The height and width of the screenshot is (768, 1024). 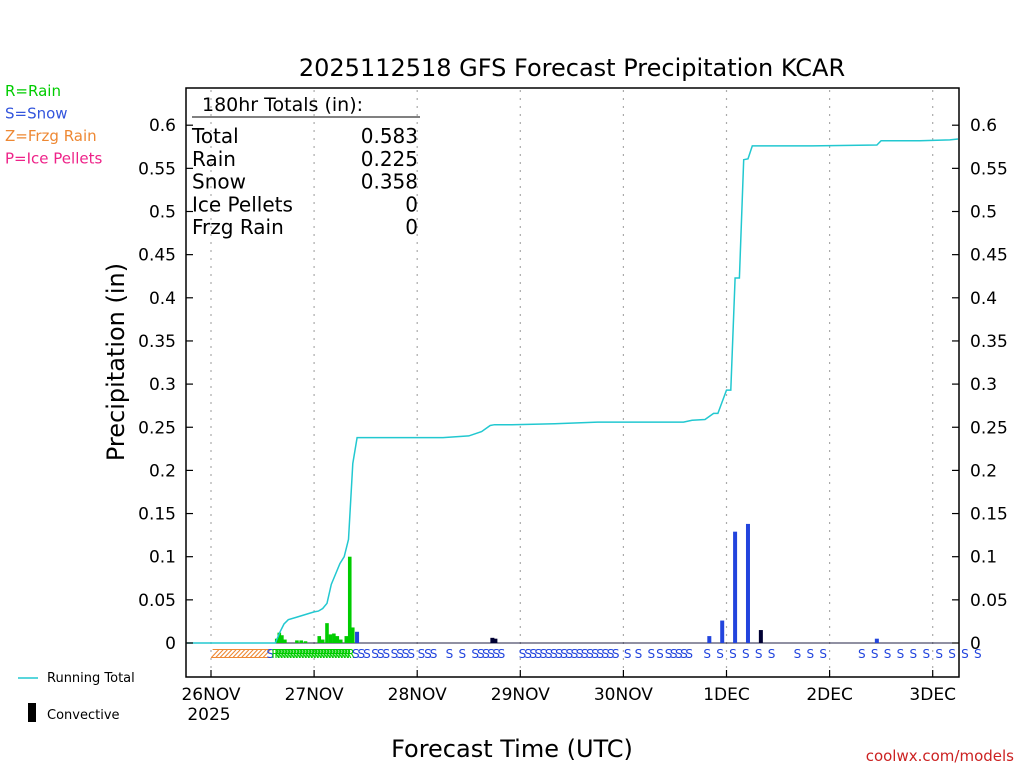 I want to click on ptype-marker-5: Z, so click(x=237, y=654).